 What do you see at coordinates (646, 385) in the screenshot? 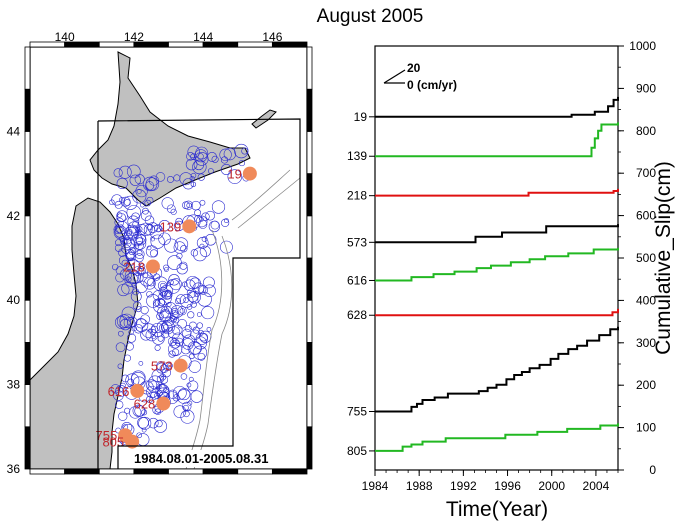
I see `y-tick-label: 200` at bounding box center [646, 385].